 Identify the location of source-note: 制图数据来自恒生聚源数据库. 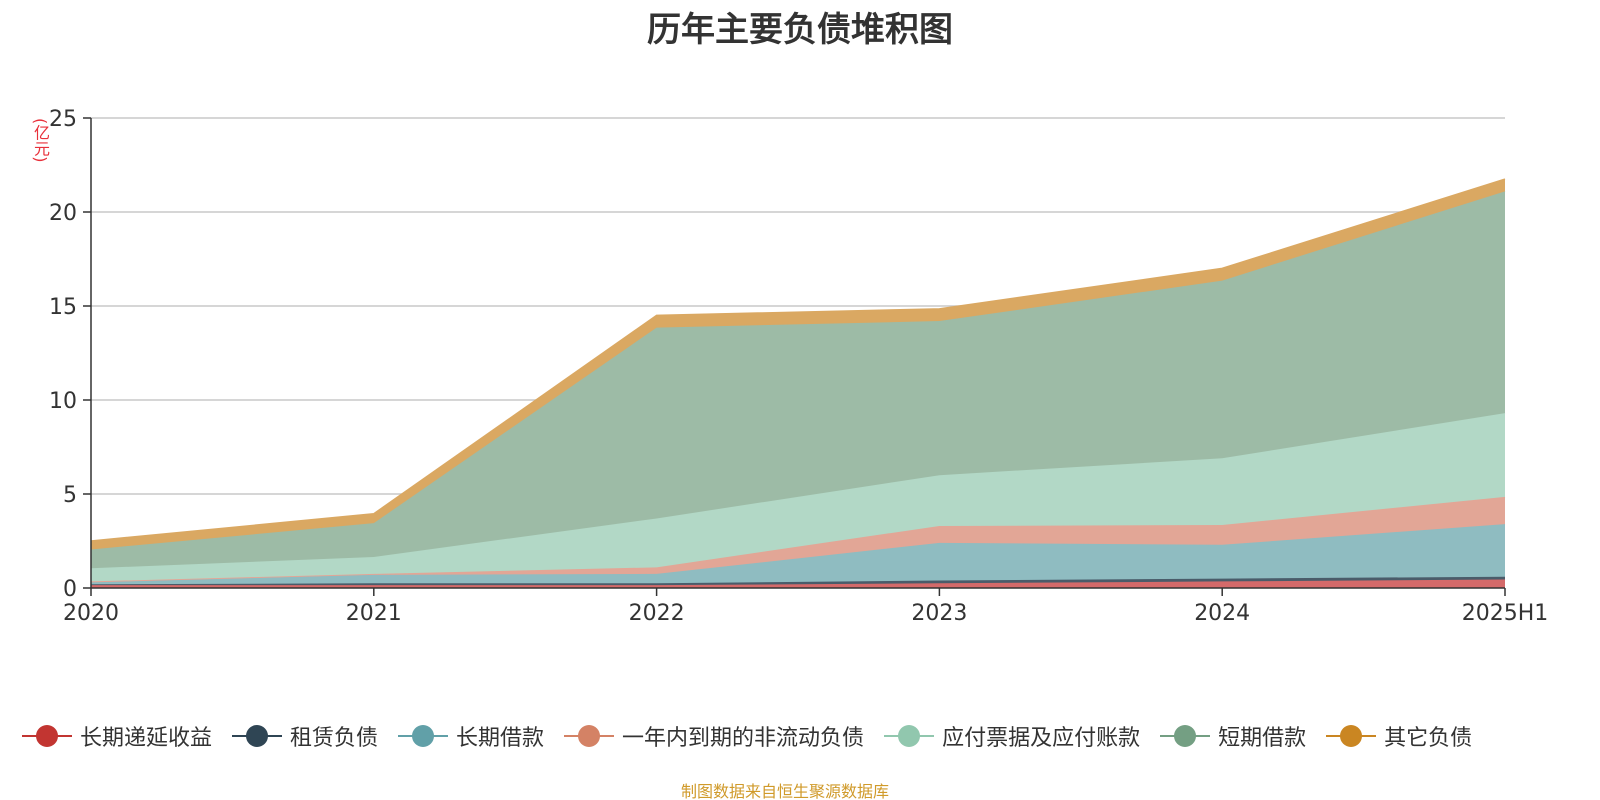
(784, 791).